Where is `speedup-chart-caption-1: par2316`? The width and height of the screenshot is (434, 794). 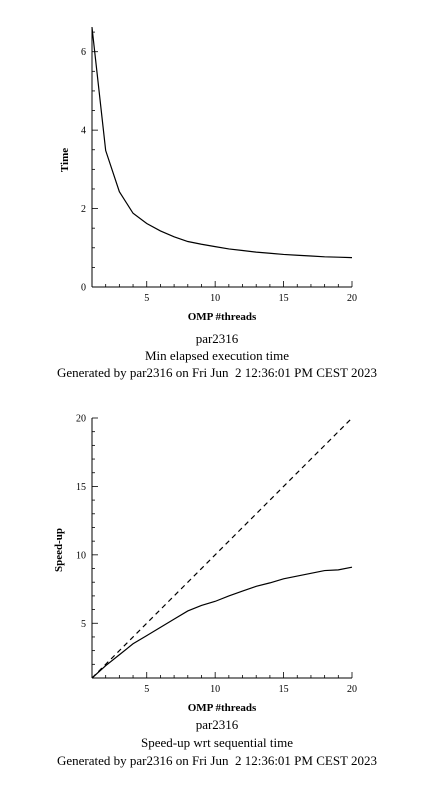
speedup-chart-caption-1: par2316 is located at coordinates (217, 724).